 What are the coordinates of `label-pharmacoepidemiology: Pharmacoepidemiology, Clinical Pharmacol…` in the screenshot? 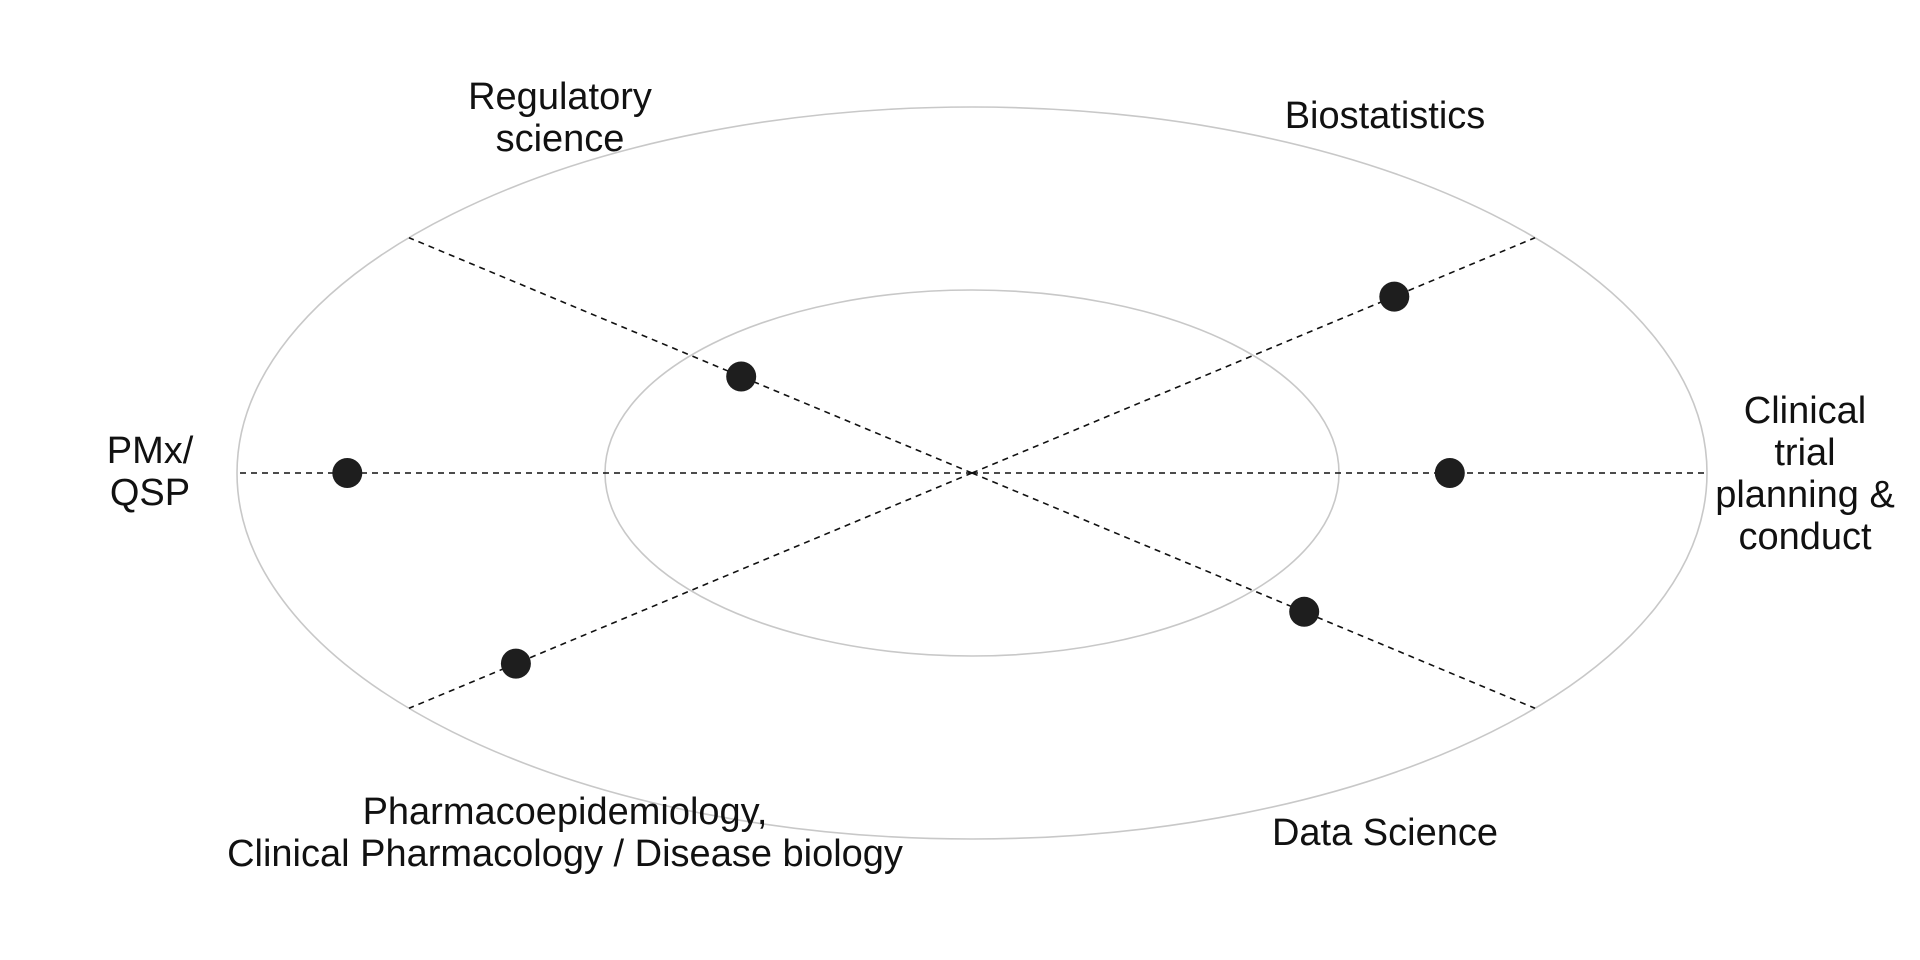 It's located at (565, 833).